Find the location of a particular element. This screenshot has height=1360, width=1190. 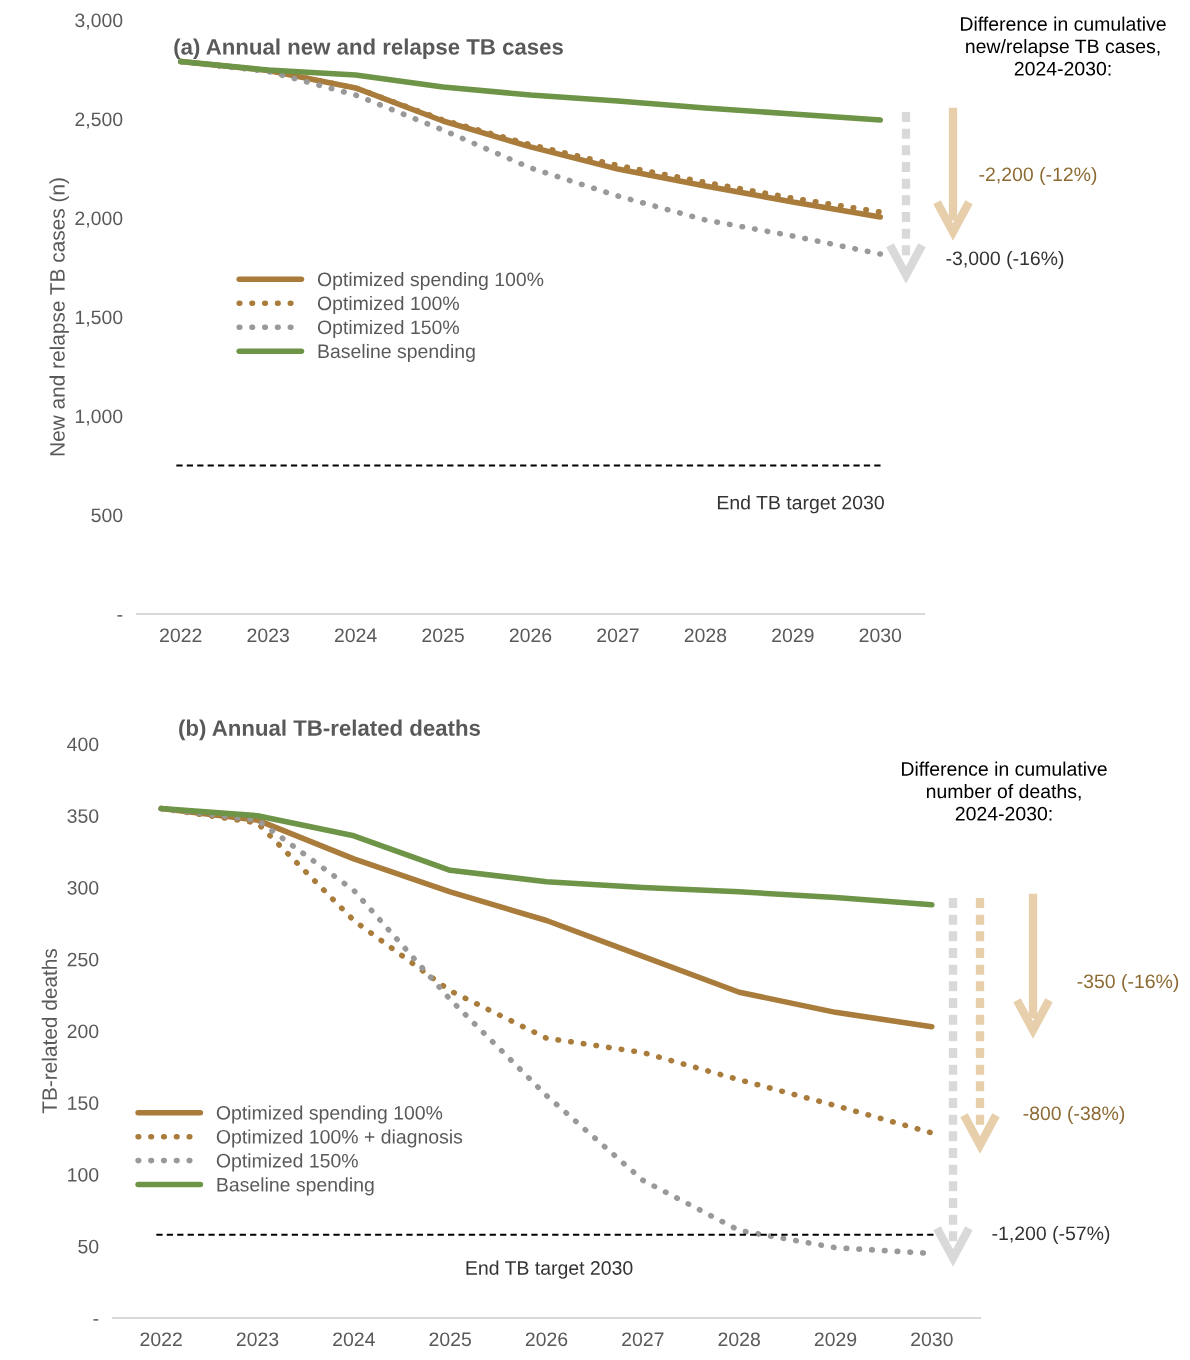

y-tick-label: 300 is located at coordinates (83, 887).